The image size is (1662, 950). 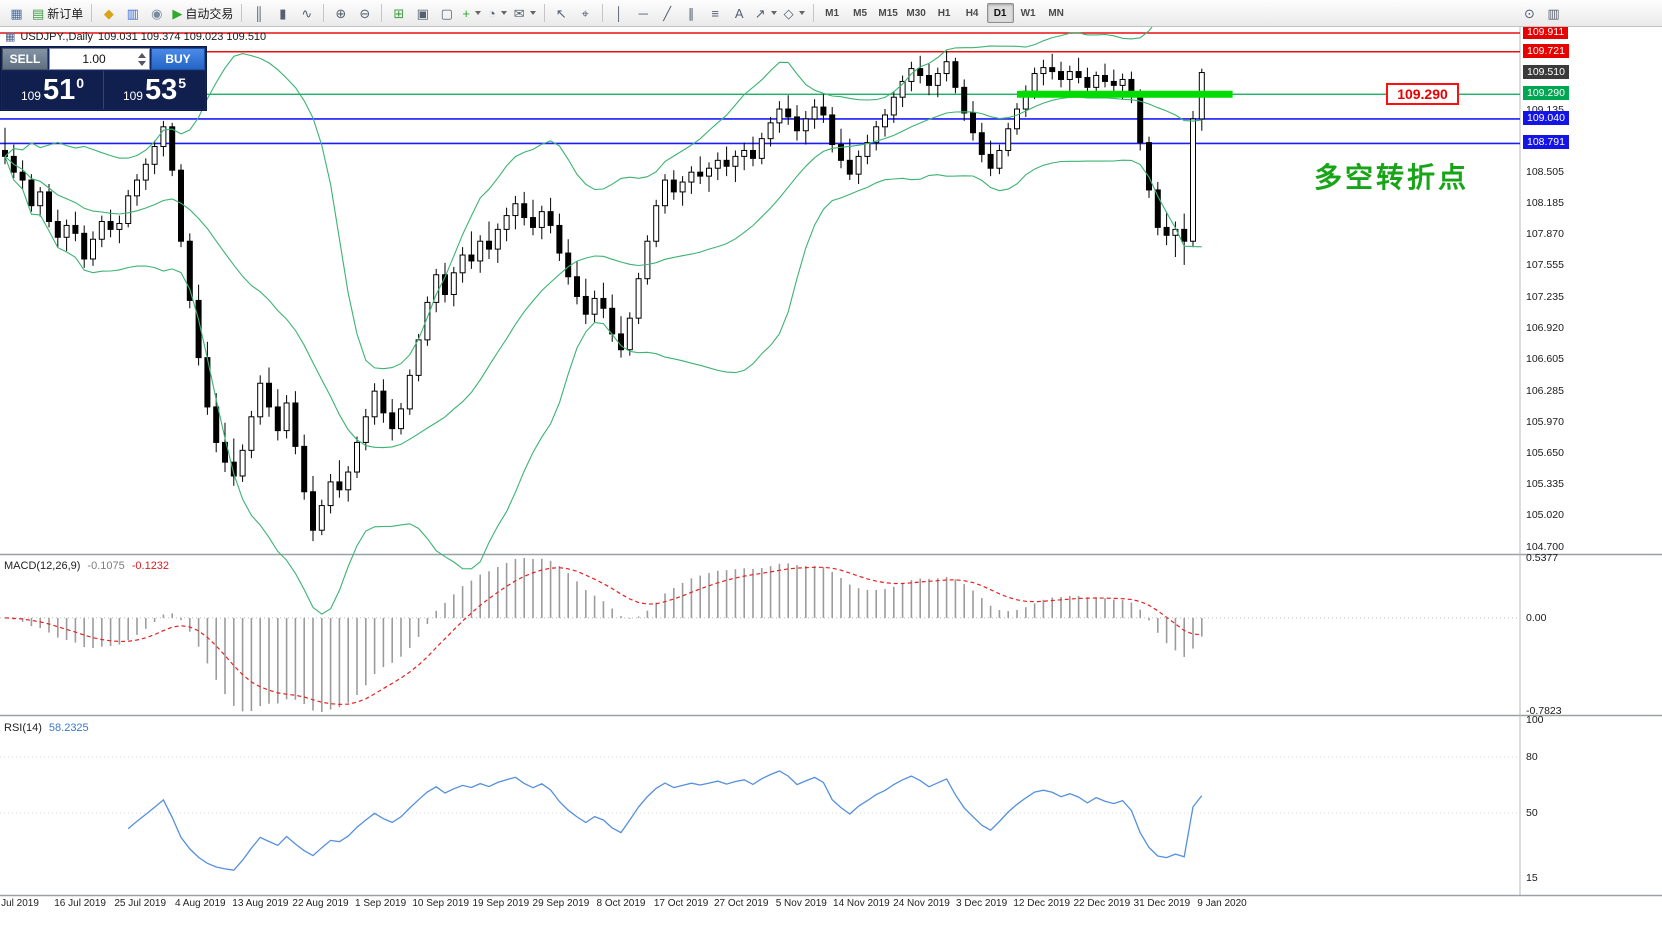 What do you see at coordinates (741, 903) in the screenshot?
I see `time-axis-label: 27 Oct 2019` at bounding box center [741, 903].